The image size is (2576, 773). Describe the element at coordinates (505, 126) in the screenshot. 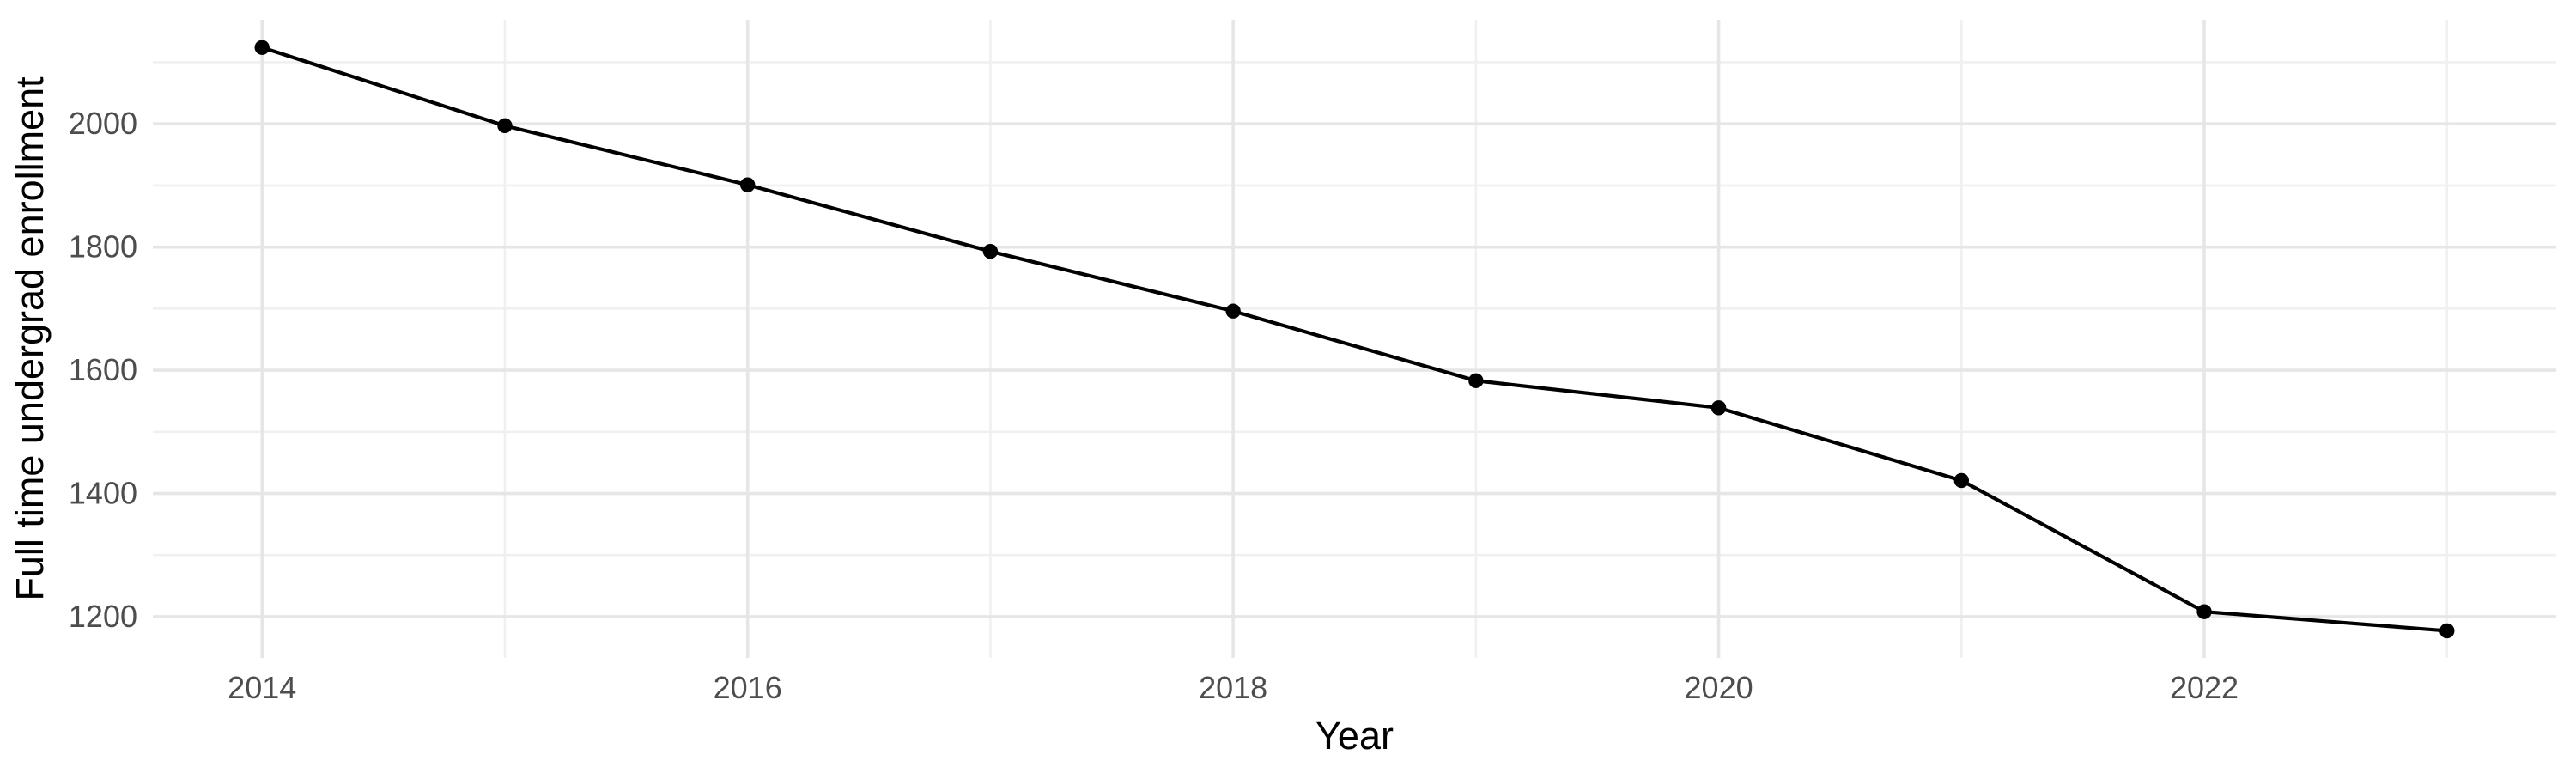

I see `data-point-2015` at that location.